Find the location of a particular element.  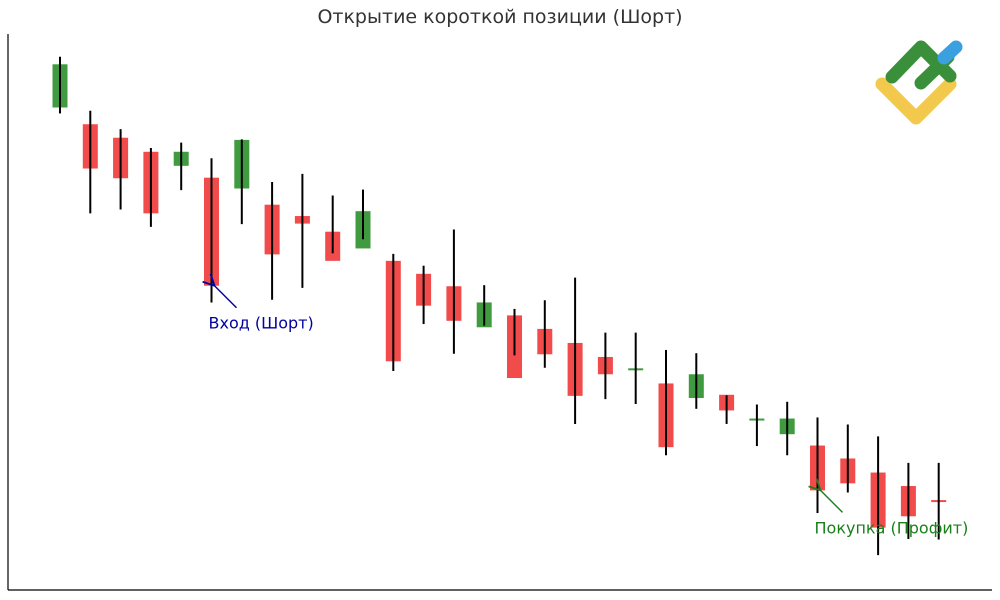

logo-icon is located at coordinates (919, 82).